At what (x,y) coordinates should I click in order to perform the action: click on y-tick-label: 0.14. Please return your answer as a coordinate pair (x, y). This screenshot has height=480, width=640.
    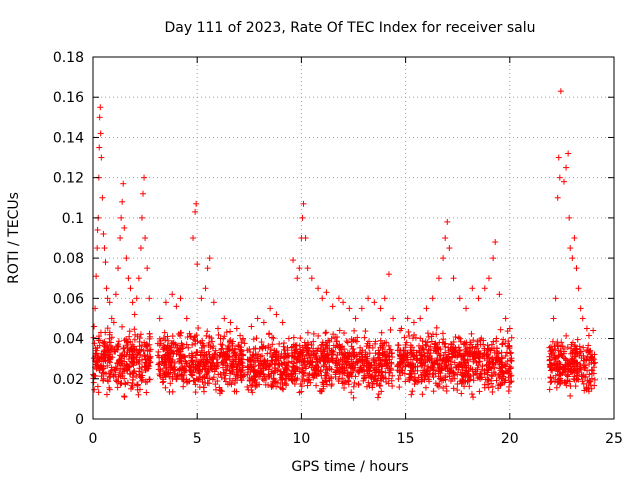
    Looking at the image, I should click on (68, 138).